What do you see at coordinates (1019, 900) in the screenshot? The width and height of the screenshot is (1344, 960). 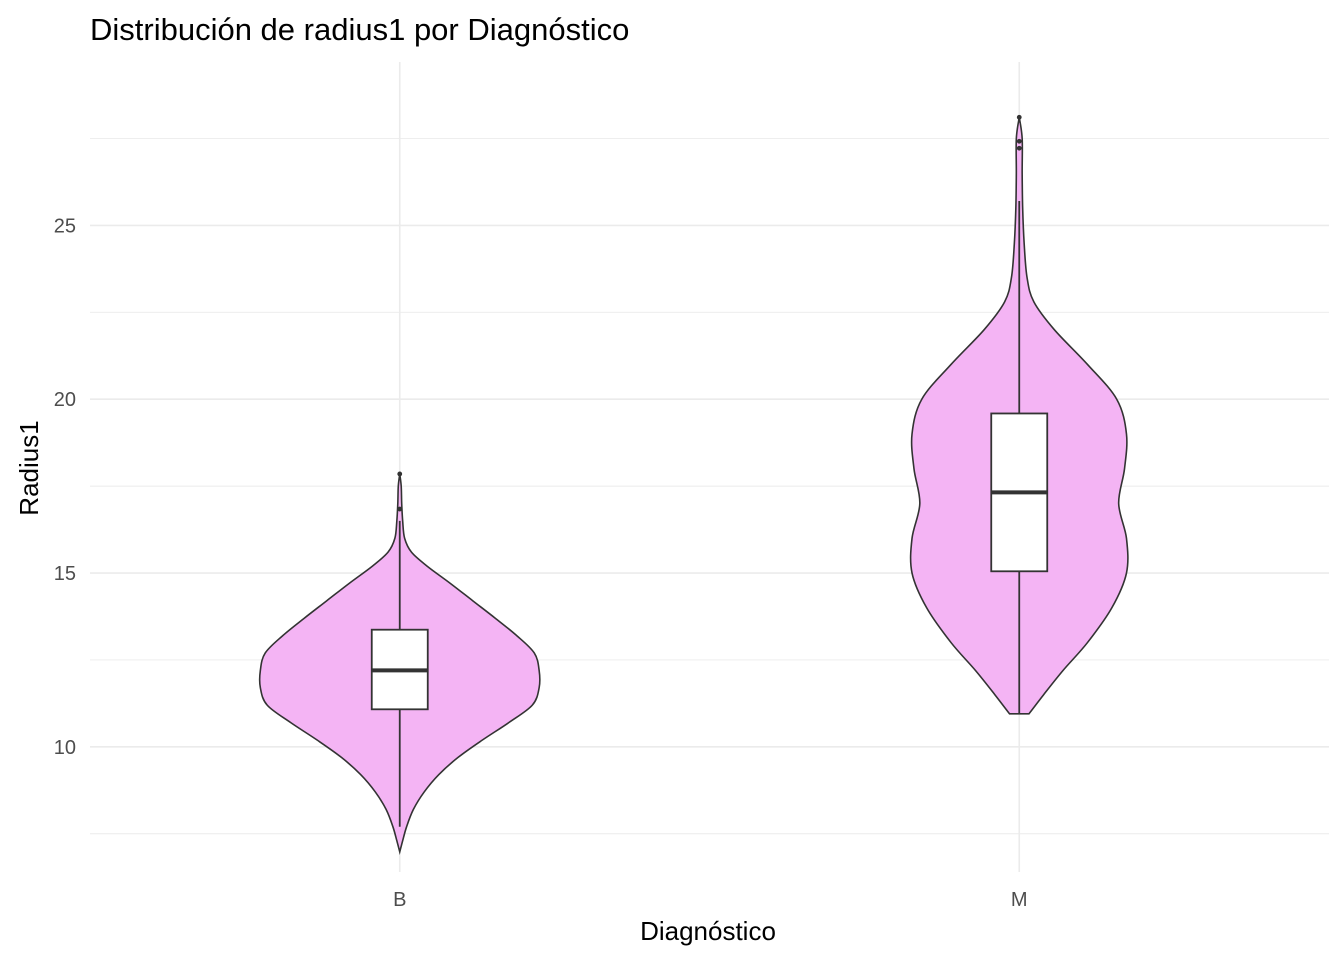 I see `x-tick-label: M` at bounding box center [1019, 900].